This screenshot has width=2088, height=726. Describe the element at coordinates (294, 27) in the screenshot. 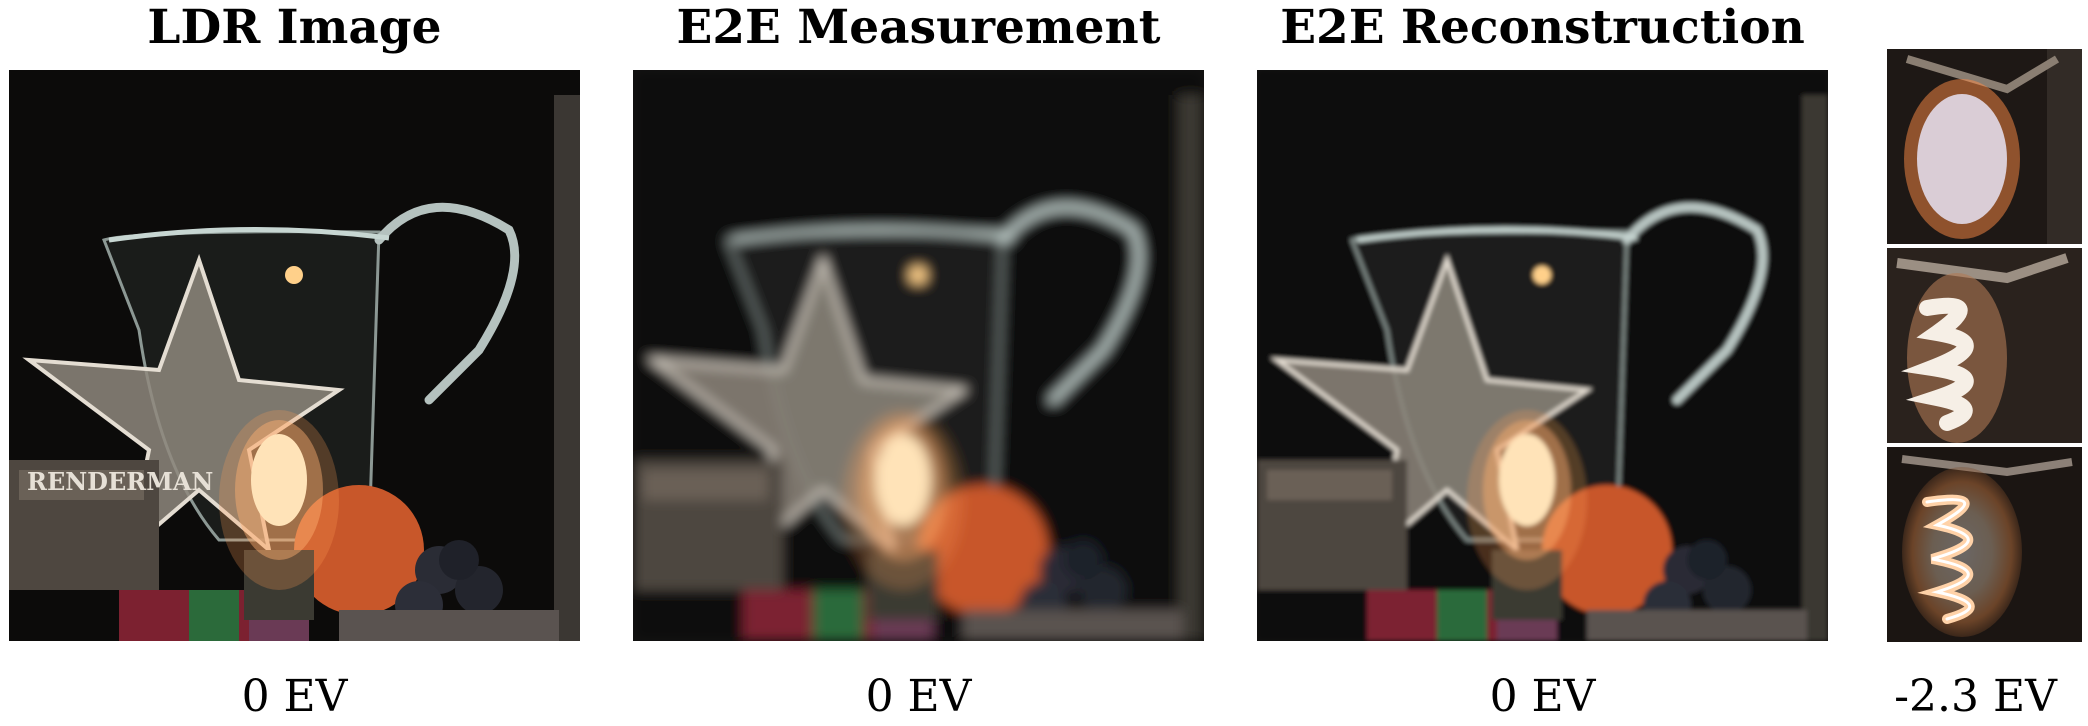

I see `panel-title: LDR Image` at that location.